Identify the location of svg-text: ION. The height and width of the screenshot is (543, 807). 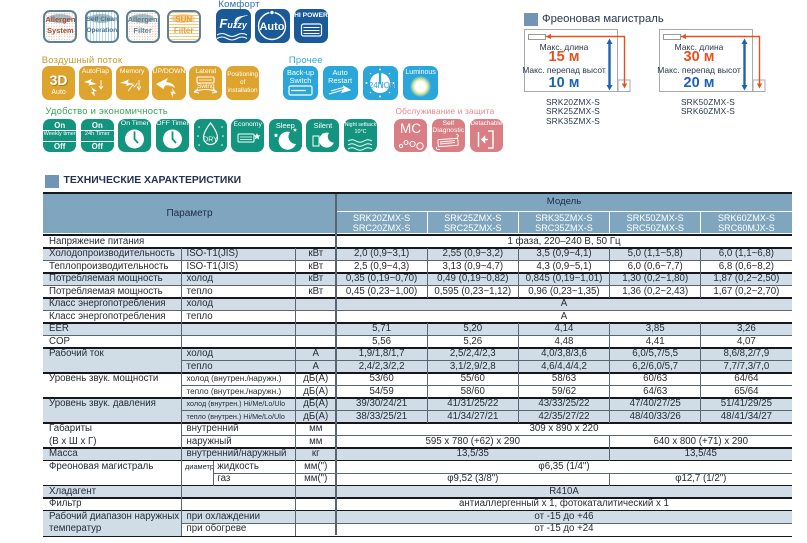
(389, 85).